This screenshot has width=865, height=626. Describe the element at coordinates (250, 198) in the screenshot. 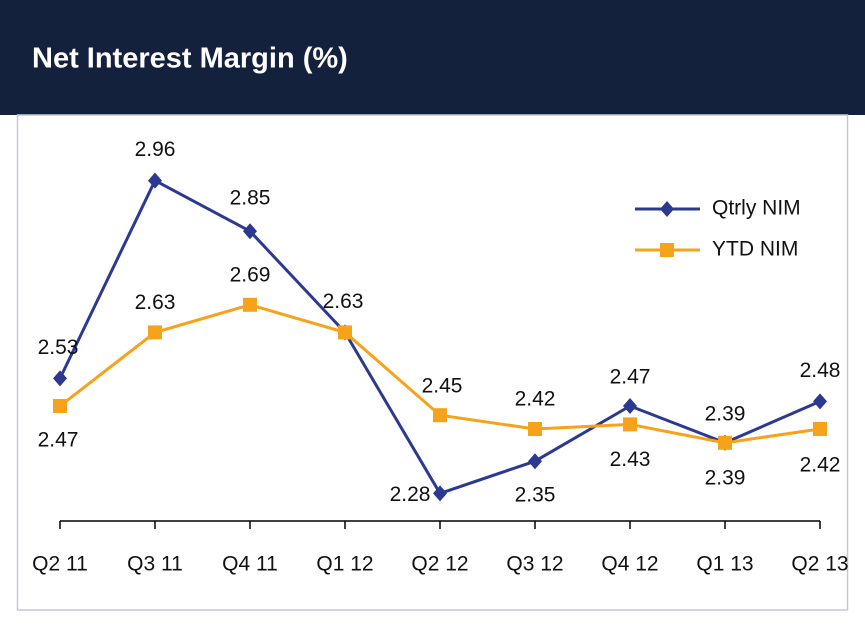

I see `data-label: 2.85` at that location.